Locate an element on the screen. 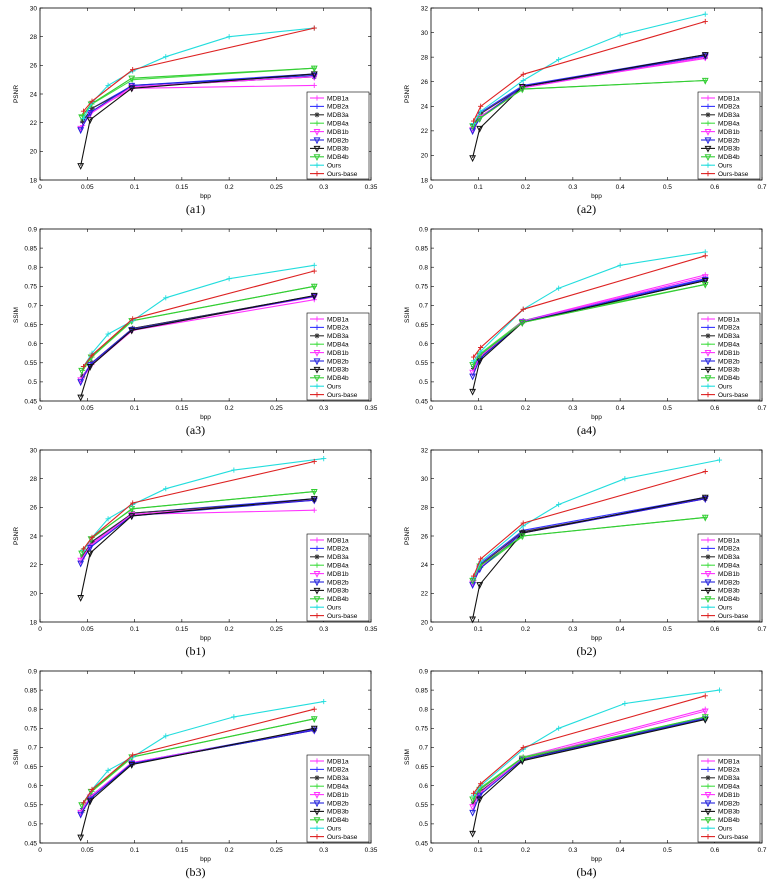 The height and width of the screenshot is (887, 782). legend-entry: MDB4a is located at coordinates (729, 566).